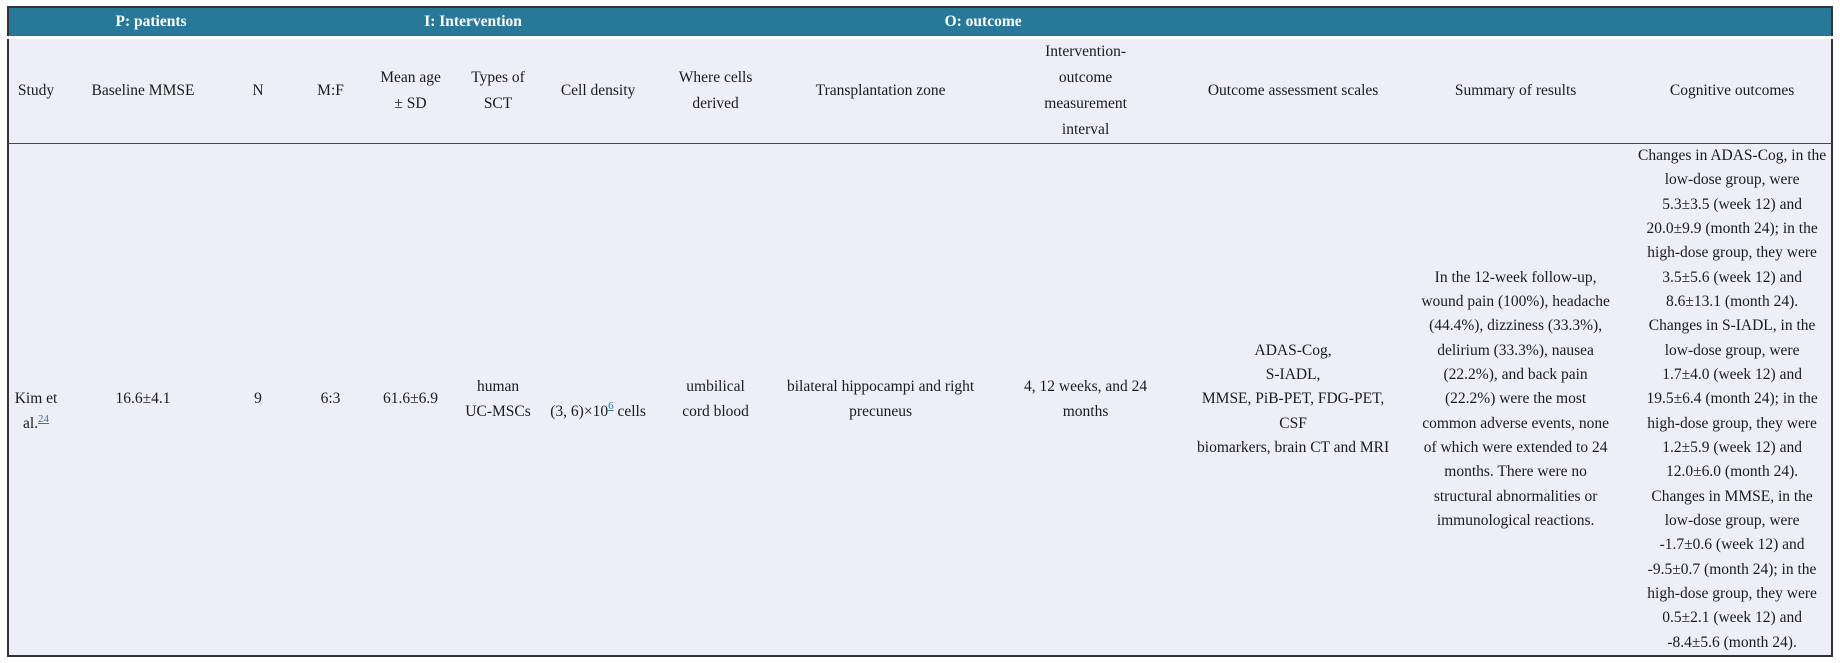 The height and width of the screenshot is (663, 1840). What do you see at coordinates (411, 399) in the screenshot?
I see `cell-mean-age: 61.6±6.9` at bounding box center [411, 399].